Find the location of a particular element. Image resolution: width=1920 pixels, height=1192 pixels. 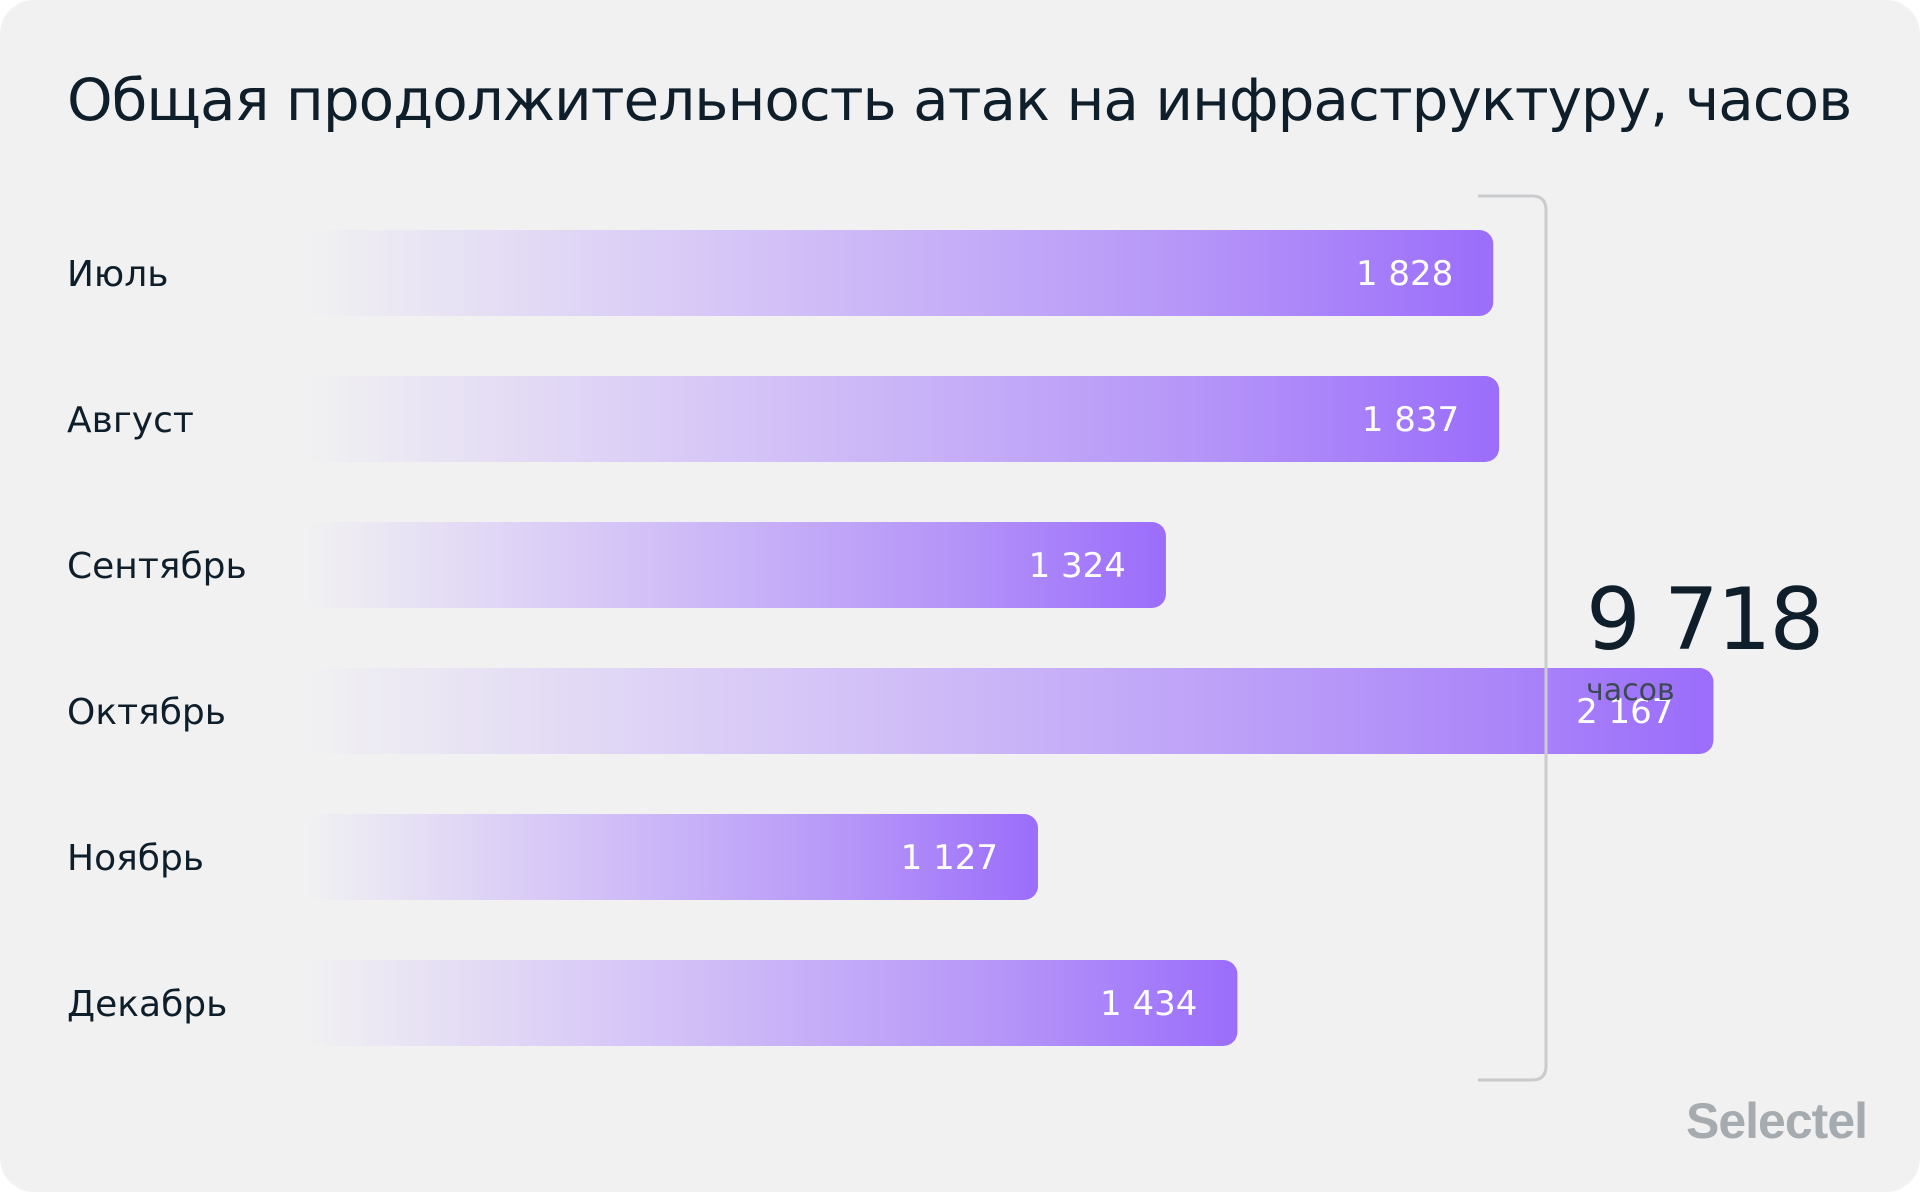

bar-value-label: 1 837 is located at coordinates (1410, 420).